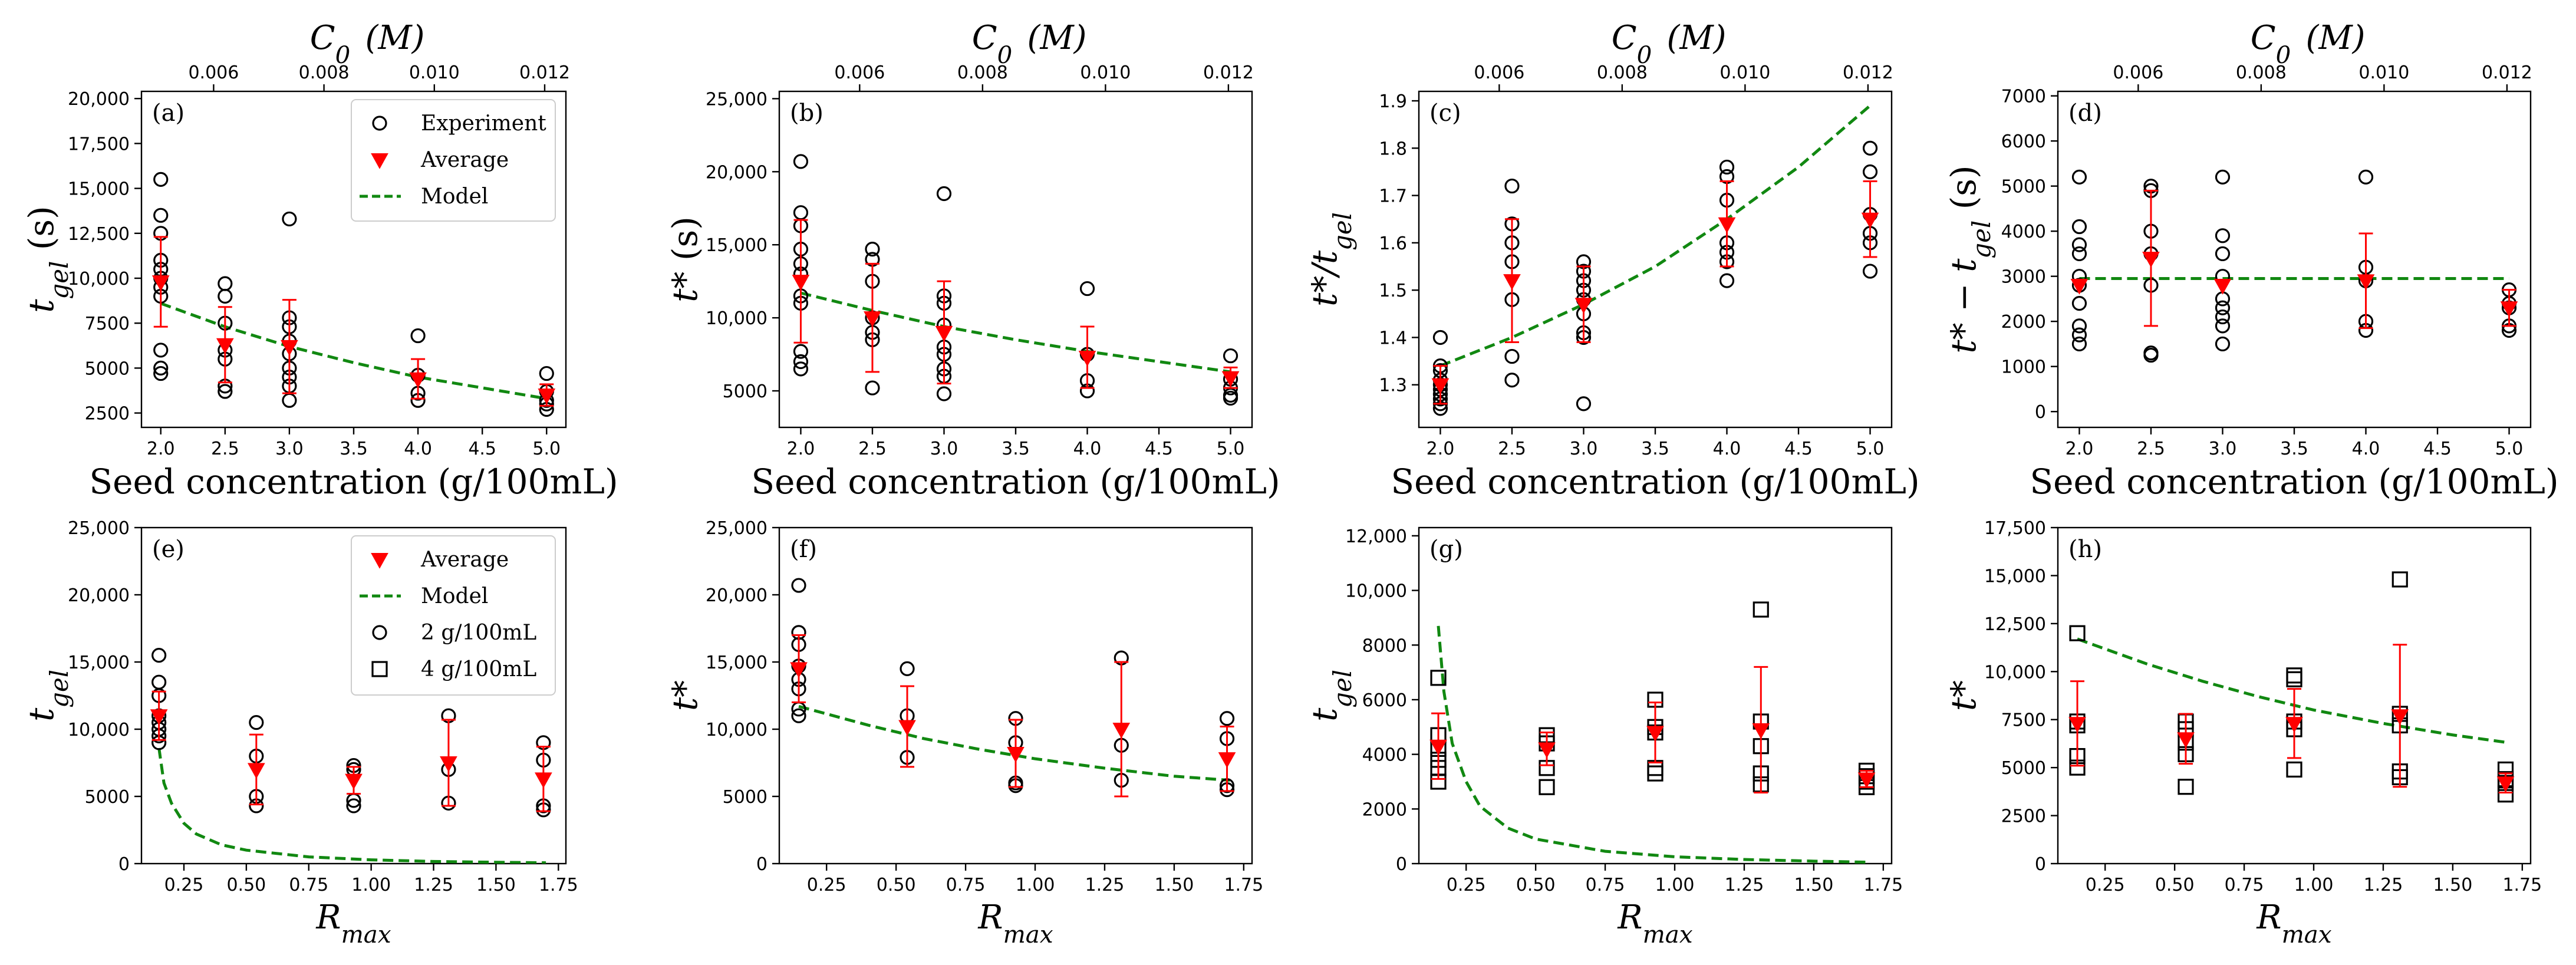 This screenshot has width=2576, height=965. What do you see at coordinates (2223, 449) in the screenshot?
I see `x-tick-label: 3.0` at bounding box center [2223, 449].